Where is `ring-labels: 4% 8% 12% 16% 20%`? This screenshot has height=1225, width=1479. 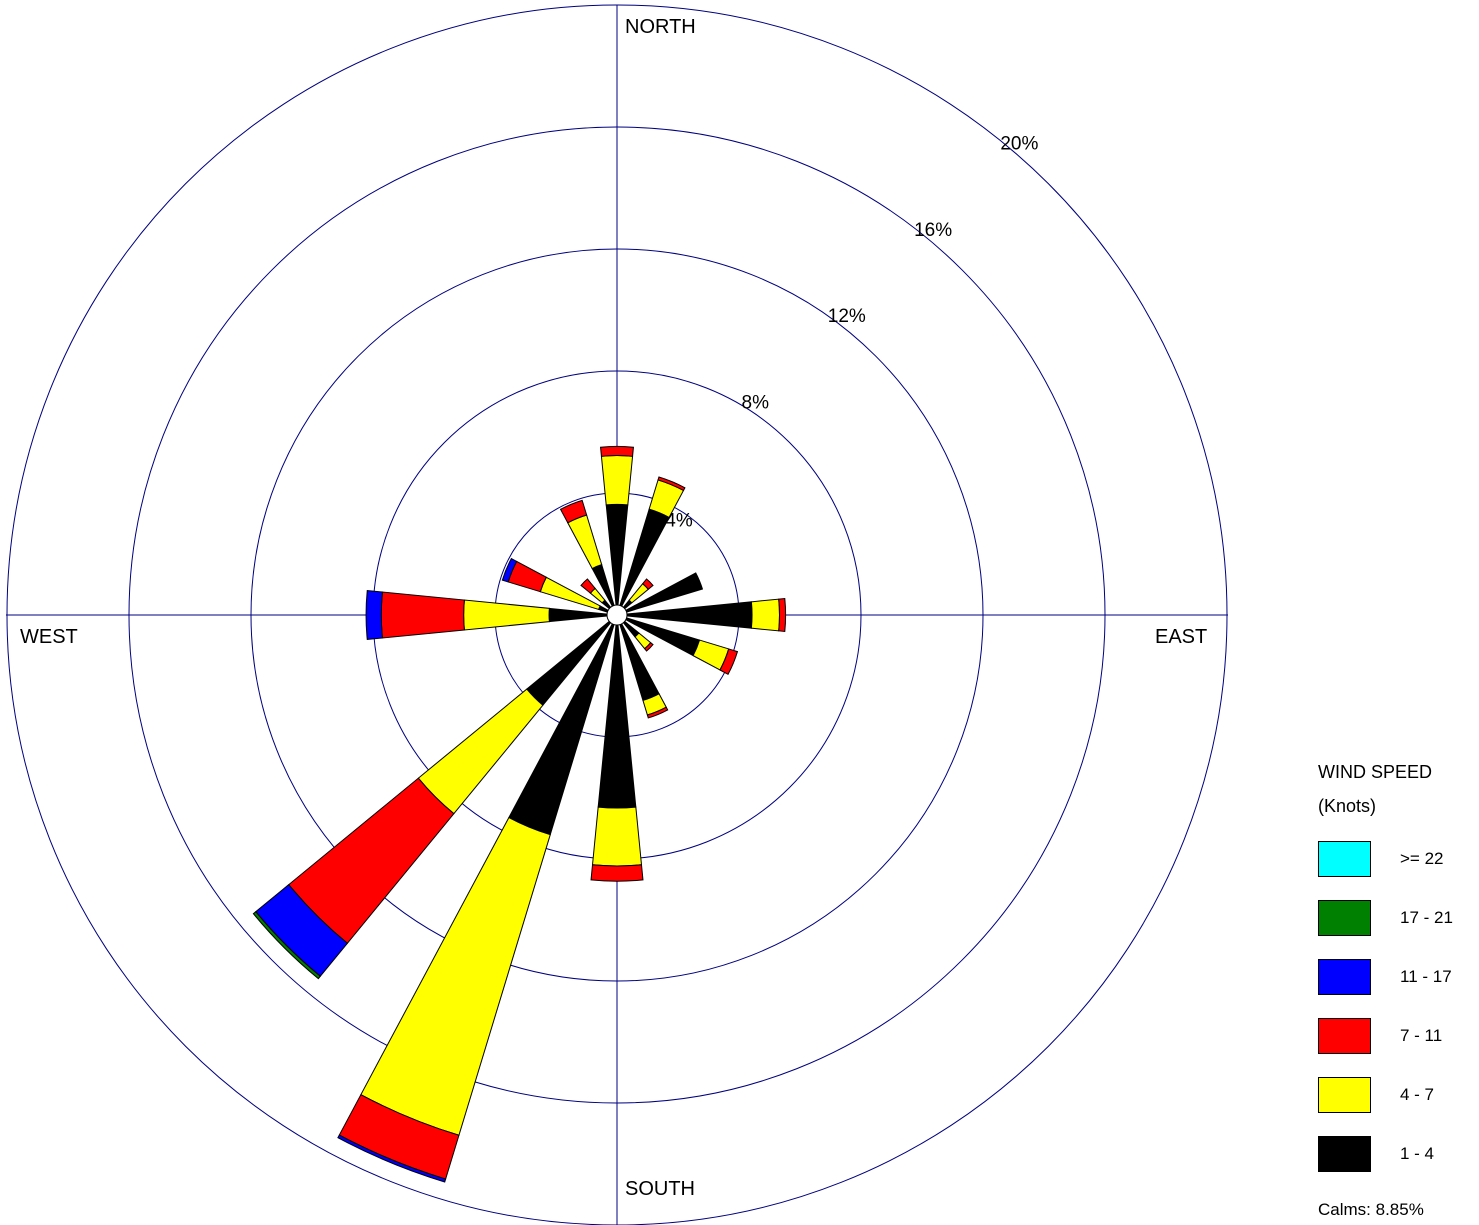
ring-labels: 4% 8% 12% 16% 20% is located at coordinates (851, 333).